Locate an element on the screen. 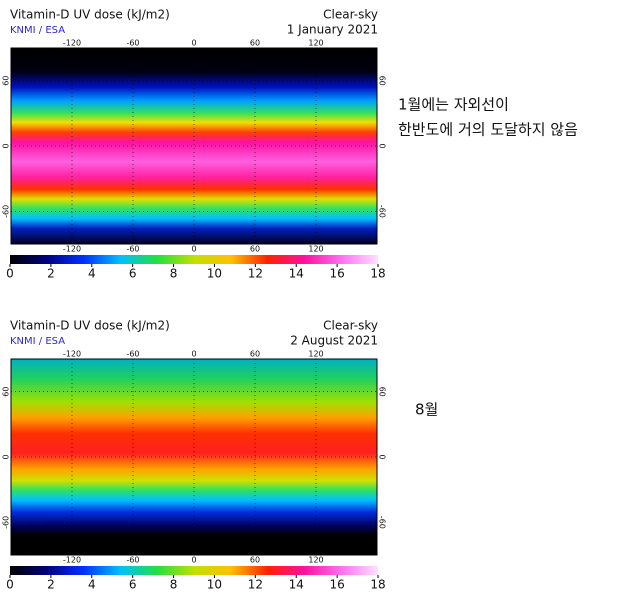 Image resolution: width=641 pixels, height=601 pixels. note: 8월 is located at coordinates (426, 410).